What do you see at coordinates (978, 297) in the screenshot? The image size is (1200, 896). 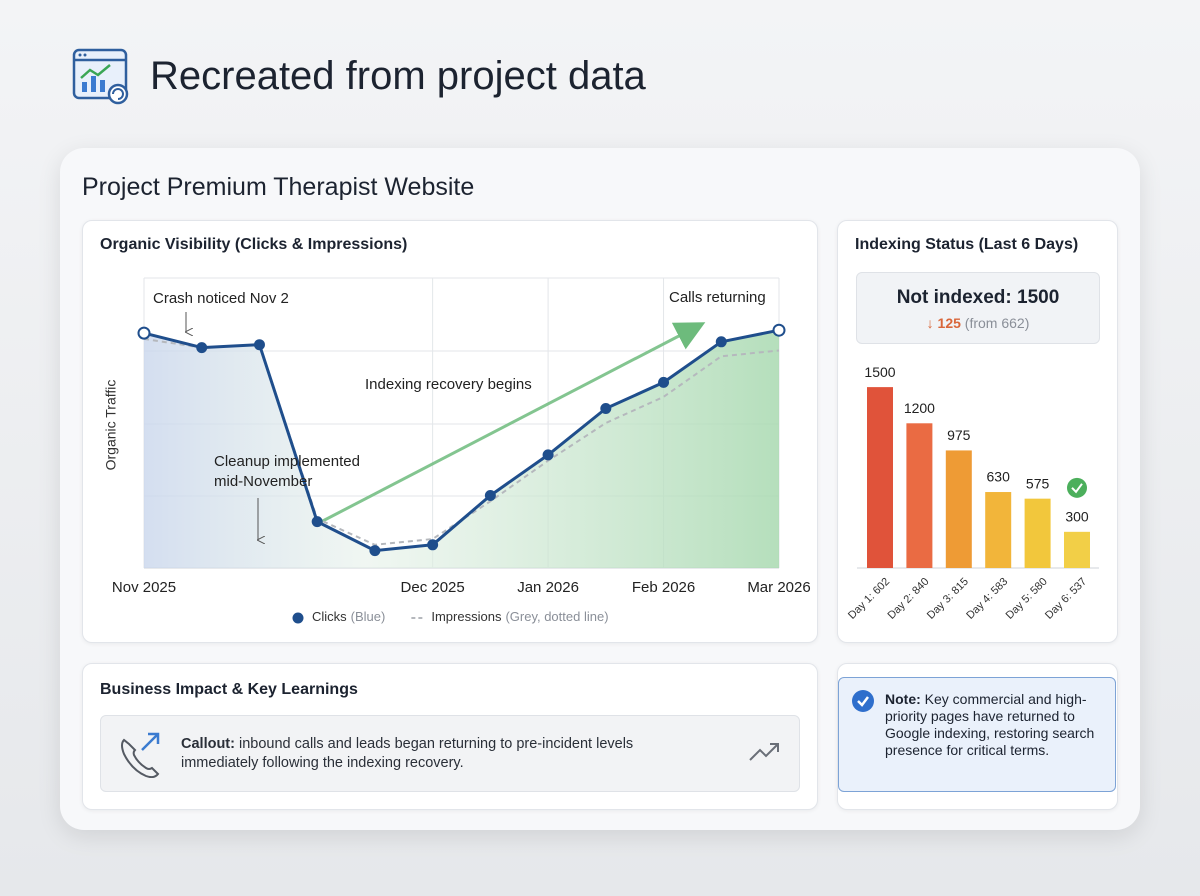 I see `stat-headline: Not indexed: 1500` at bounding box center [978, 297].